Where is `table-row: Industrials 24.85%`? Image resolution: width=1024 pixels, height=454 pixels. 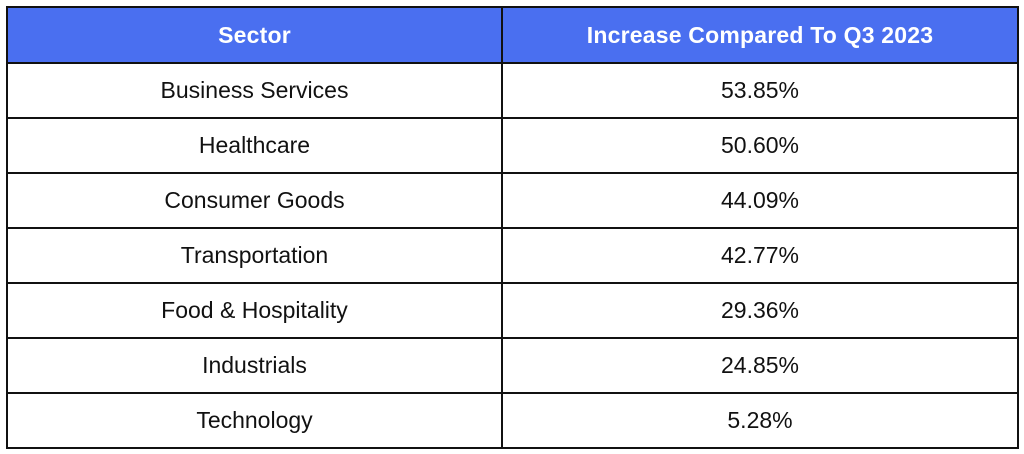 table-row: Industrials 24.85% is located at coordinates (512, 365).